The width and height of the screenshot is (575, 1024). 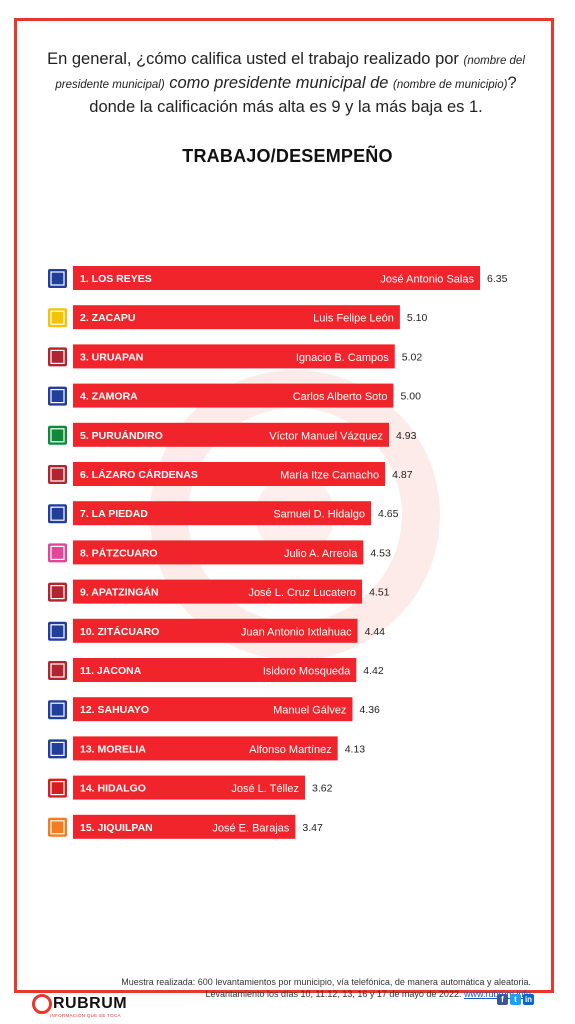 What do you see at coordinates (342, 358) in the screenshot?
I see `bar-mayor-label: Ignacio B. Campos` at bounding box center [342, 358].